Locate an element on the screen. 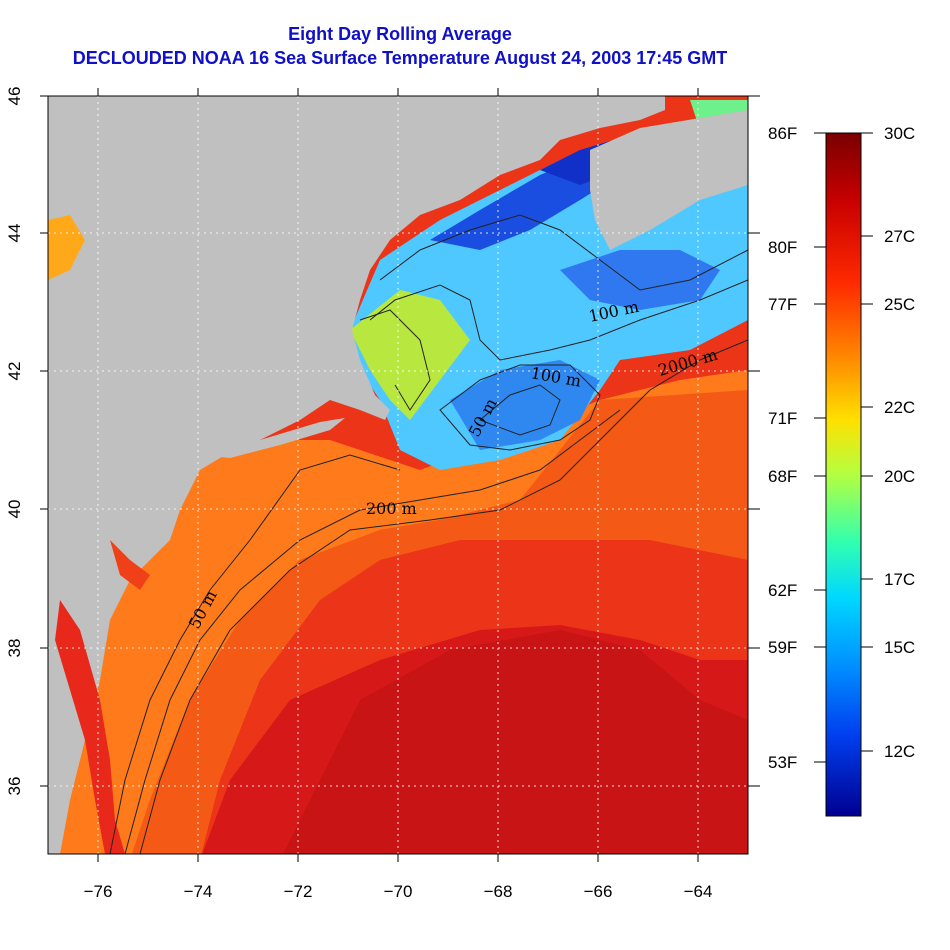 The width and height of the screenshot is (950, 950). colorbar-ticks is located at coordinates (843, 447).